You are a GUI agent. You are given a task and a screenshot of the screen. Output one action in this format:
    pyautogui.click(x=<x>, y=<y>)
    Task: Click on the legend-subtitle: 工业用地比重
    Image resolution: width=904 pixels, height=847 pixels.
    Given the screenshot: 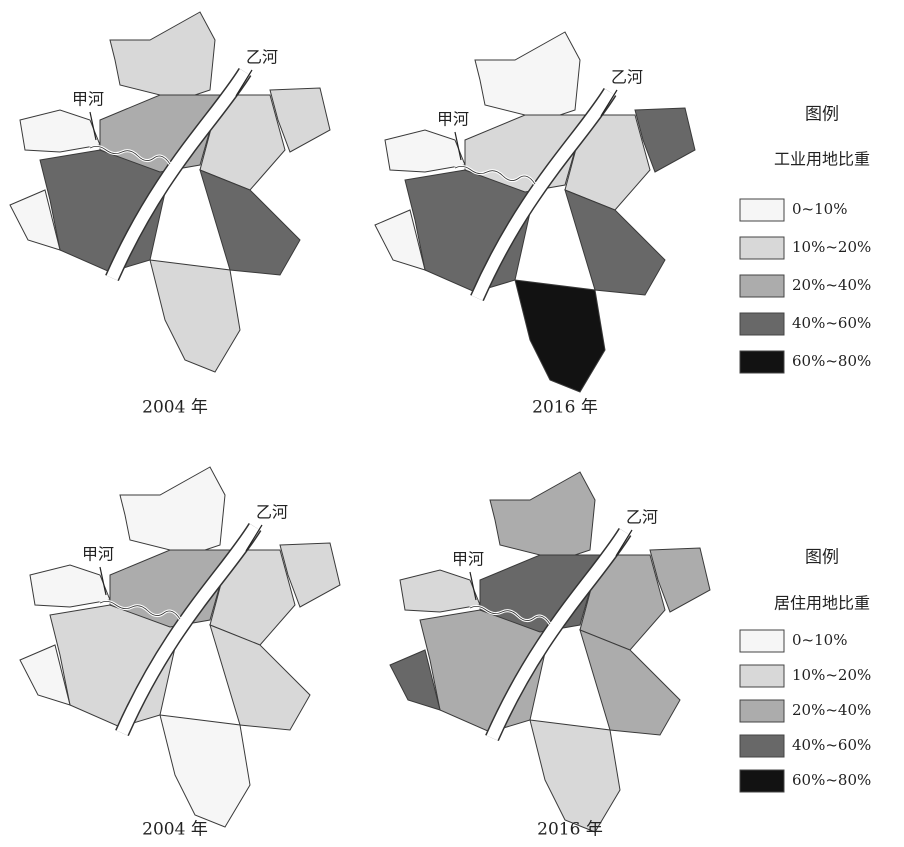 What is the action you would take?
    pyautogui.click(x=822, y=159)
    